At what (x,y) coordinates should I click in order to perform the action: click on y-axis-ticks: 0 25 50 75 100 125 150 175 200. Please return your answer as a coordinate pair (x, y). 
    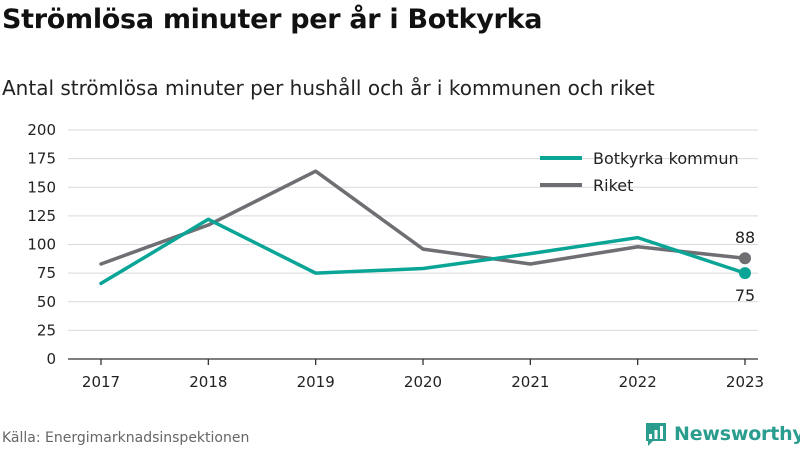
    Looking at the image, I should click on (41, 244).